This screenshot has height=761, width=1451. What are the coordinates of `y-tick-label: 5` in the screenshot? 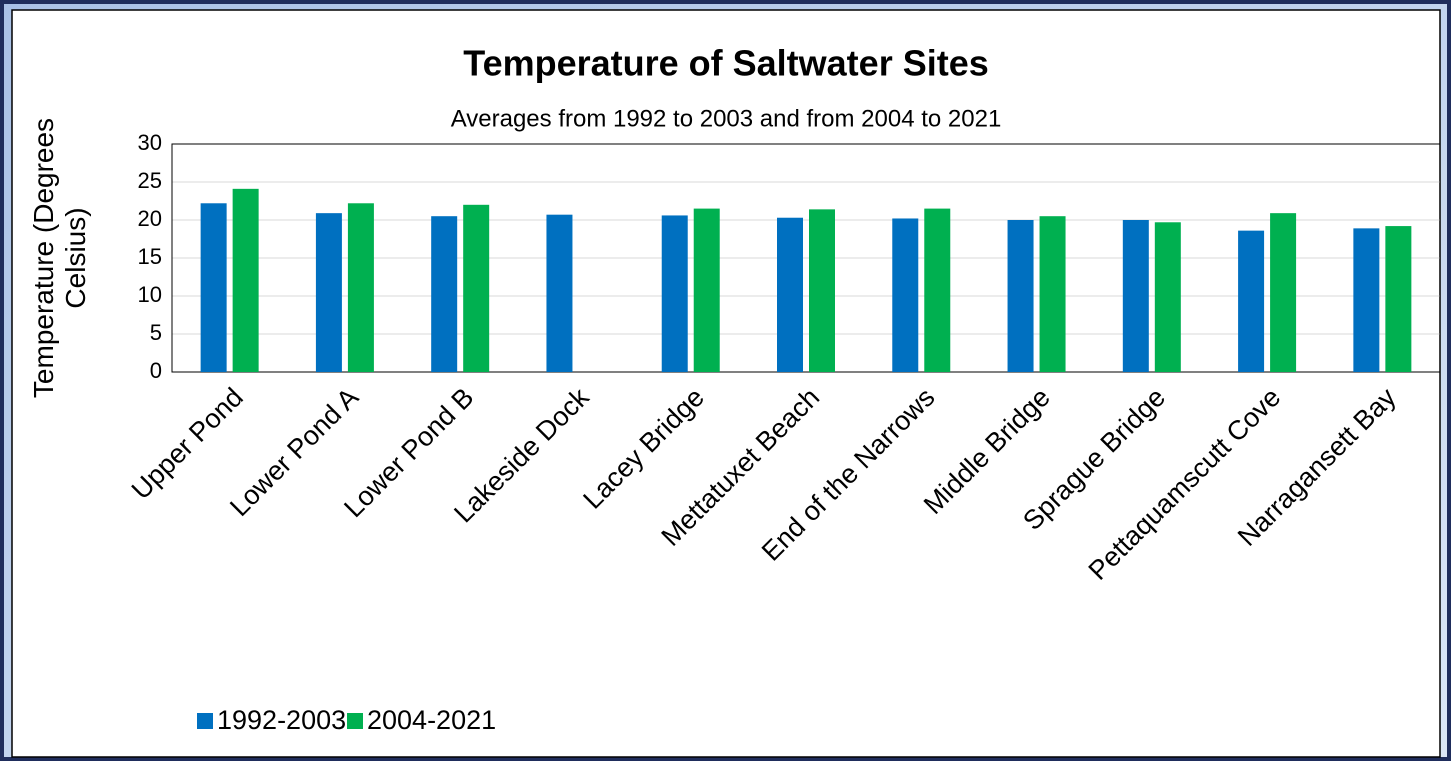 It's located at (156, 332).